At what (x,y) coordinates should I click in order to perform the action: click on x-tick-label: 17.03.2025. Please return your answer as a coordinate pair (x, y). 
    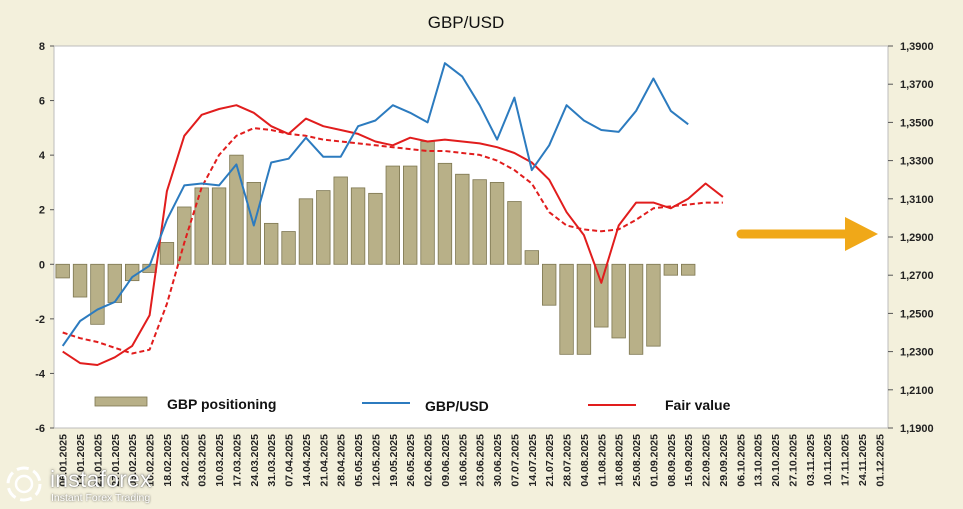
    Looking at the image, I should click on (237, 460).